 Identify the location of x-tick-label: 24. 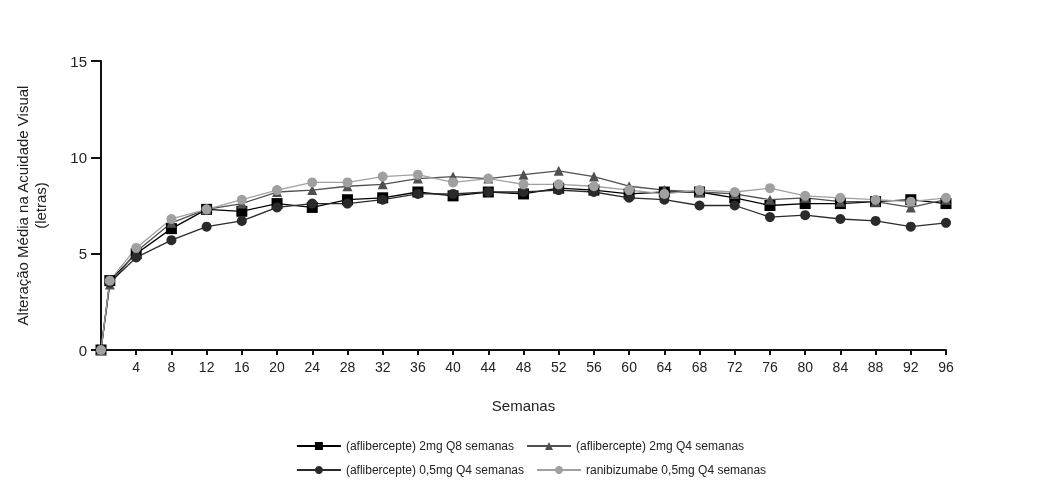
(312, 367).